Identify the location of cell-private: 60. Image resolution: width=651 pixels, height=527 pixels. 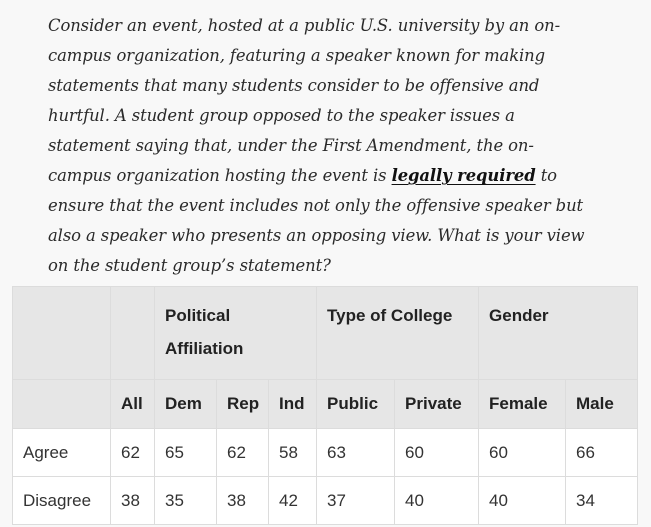
(437, 452).